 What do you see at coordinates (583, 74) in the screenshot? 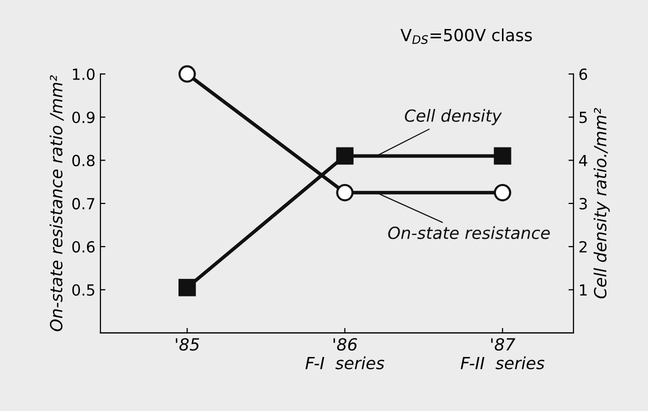
I see `y2-tick-label: 6` at bounding box center [583, 74].